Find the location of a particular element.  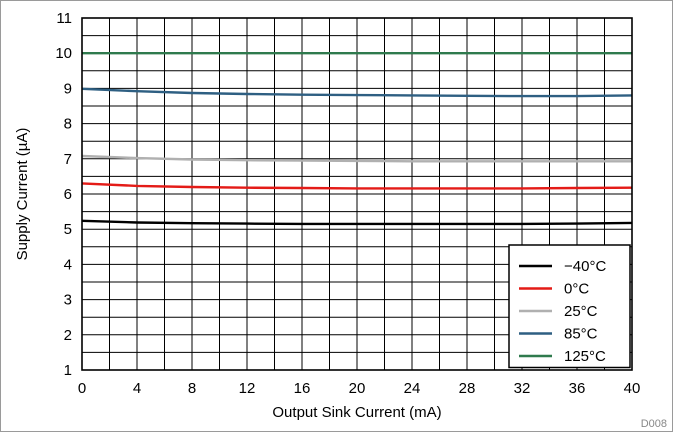

x-tick-label: 32 is located at coordinates (522, 388).